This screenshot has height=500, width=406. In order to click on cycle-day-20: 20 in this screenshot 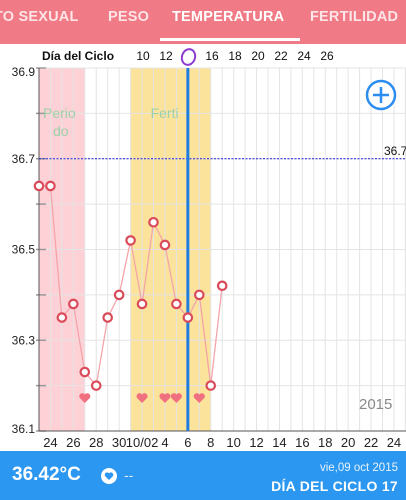, I will do `click(258, 56)`.